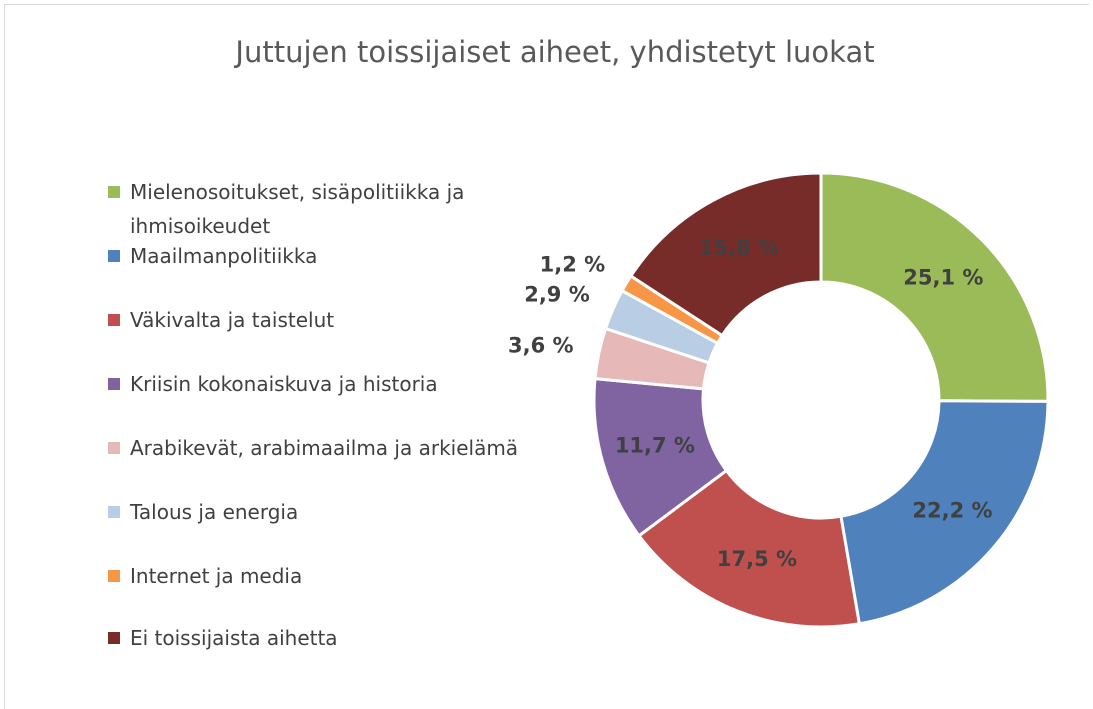 The height and width of the screenshot is (709, 1093). What do you see at coordinates (284, 384) in the screenshot?
I see `legend-label: Kriisin kokonaiskuva ja historia` at bounding box center [284, 384].